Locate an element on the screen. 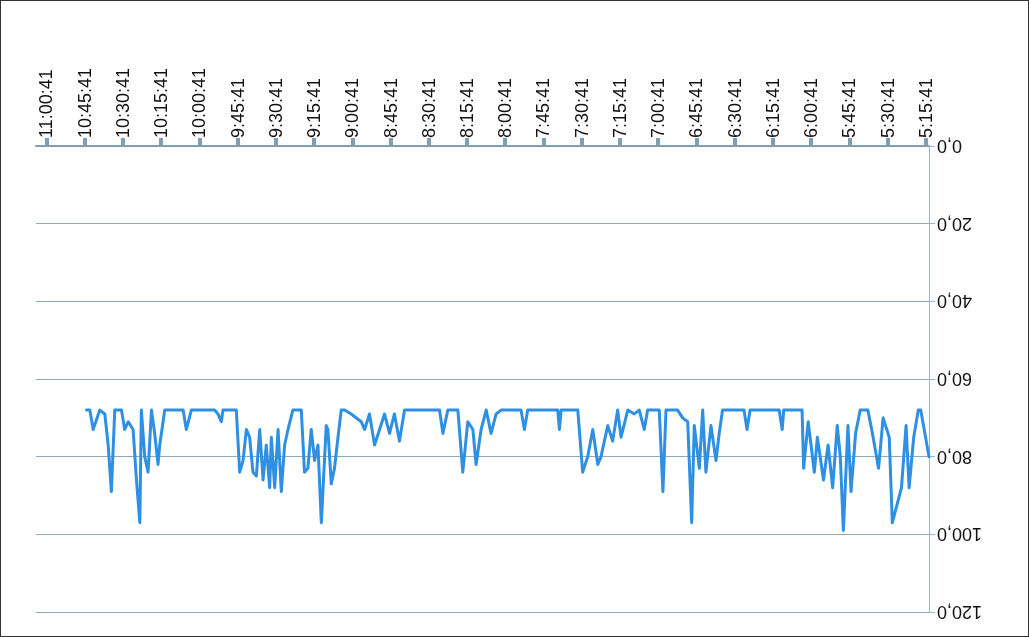 The width and height of the screenshot is (1029, 637). x-tick-label: 8:00:41 is located at coordinates (505, 107).